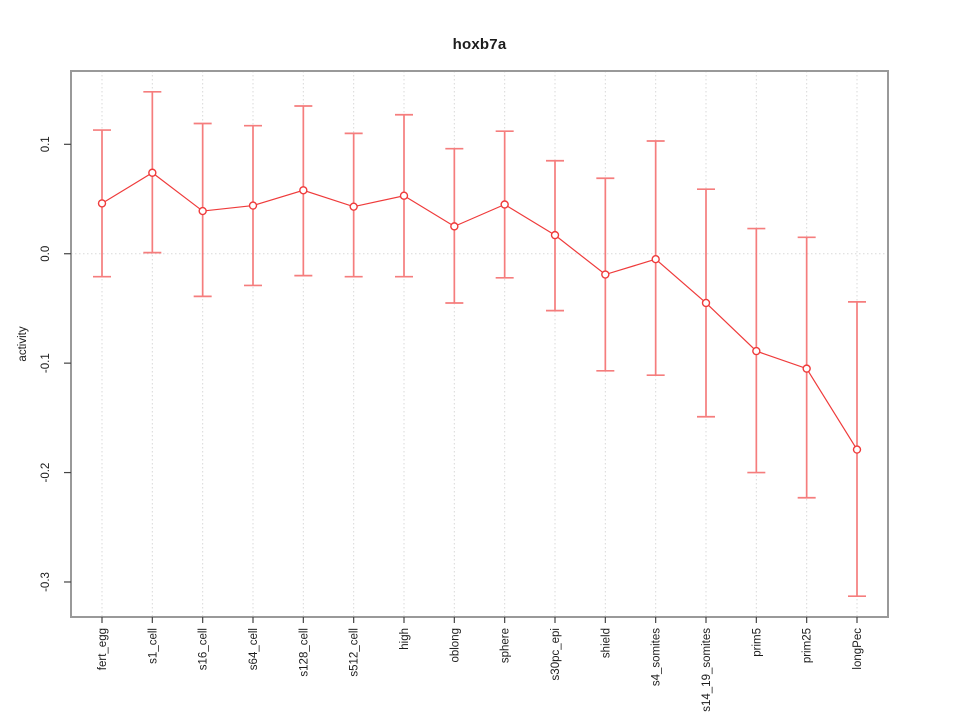  What do you see at coordinates (355, 652) in the screenshot?
I see `x-tick-label: s512_cell` at bounding box center [355, 652].